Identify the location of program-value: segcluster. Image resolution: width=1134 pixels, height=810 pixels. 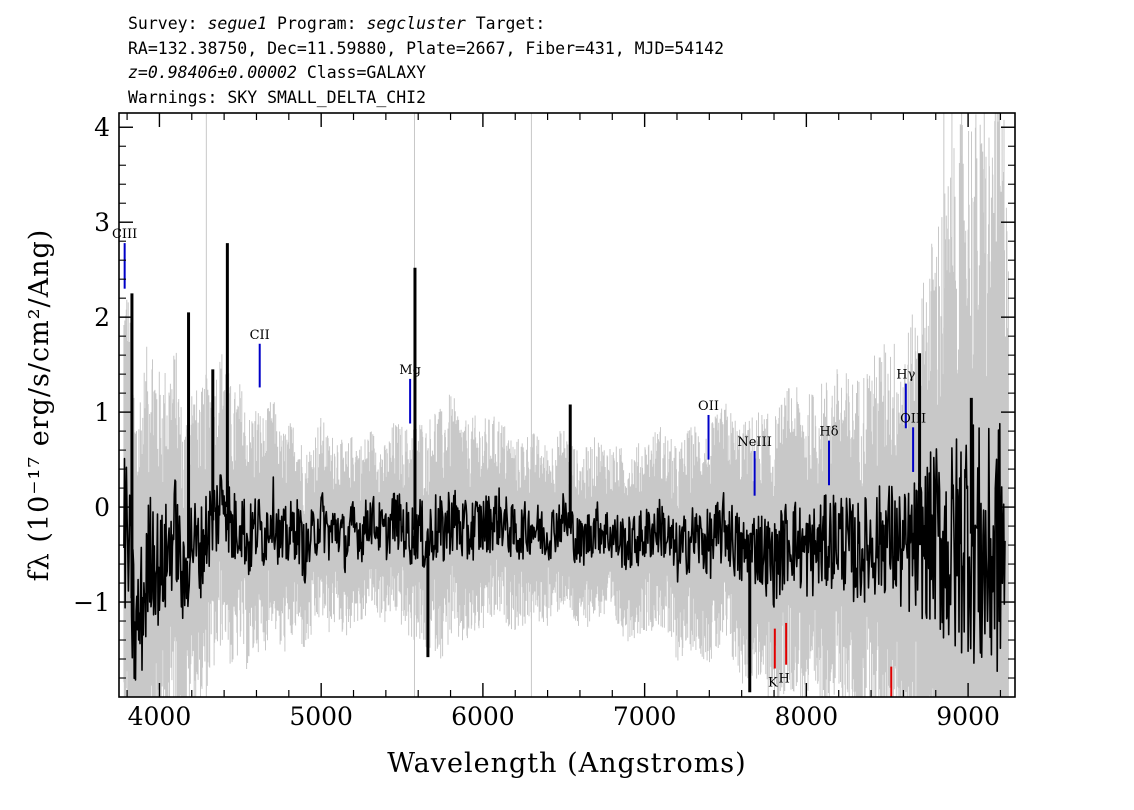
(416, 23).